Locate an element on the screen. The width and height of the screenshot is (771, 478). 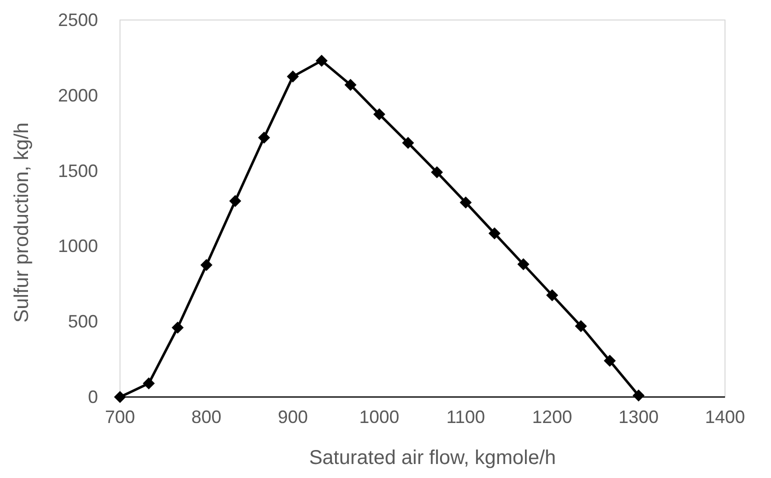
y-axis-title: Sulfur production, kg/h is located at coordinates (22, 222).